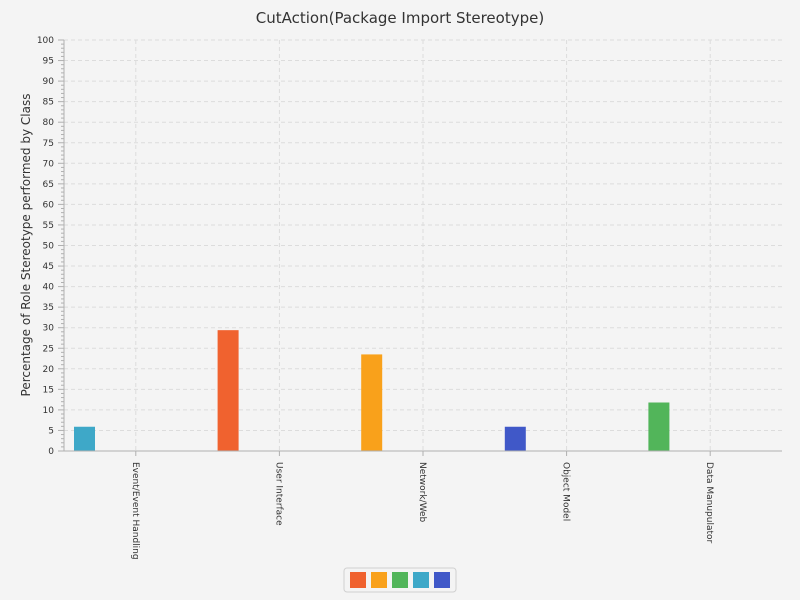 The width and height of the screenshot is (800, 600). I want to click on x-tick-label: User Interface, so click(278, 494).